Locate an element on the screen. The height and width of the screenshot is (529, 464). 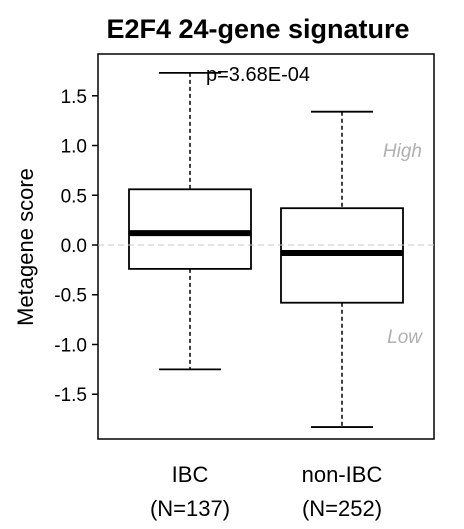
y-tick-label: 0.0 is located at coordinates (74, 246).